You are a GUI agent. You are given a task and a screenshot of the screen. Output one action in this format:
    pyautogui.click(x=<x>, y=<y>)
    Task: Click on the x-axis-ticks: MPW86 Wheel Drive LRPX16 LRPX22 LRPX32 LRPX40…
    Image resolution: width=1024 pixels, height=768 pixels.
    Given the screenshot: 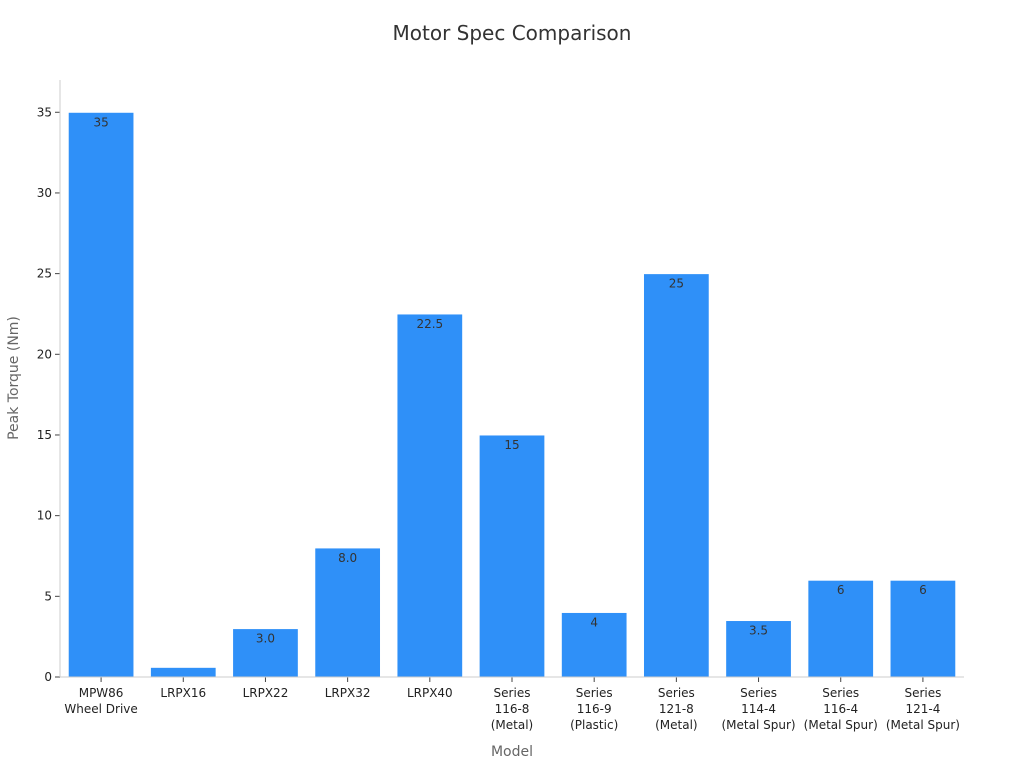 What is the action you would take?
    pyautogui.click(x=512, y=704)
    